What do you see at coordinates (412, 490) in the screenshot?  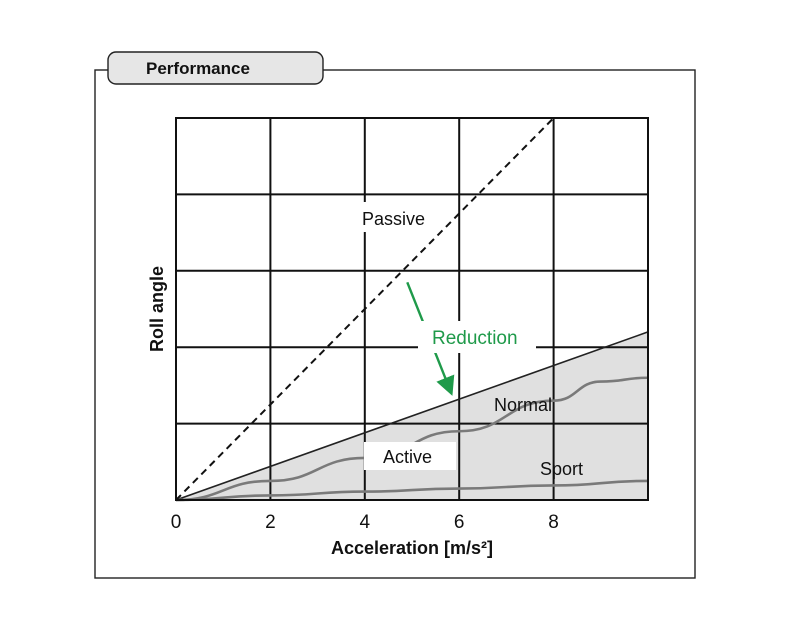 I see `series-sport-line` at bounding box center [412, 490].